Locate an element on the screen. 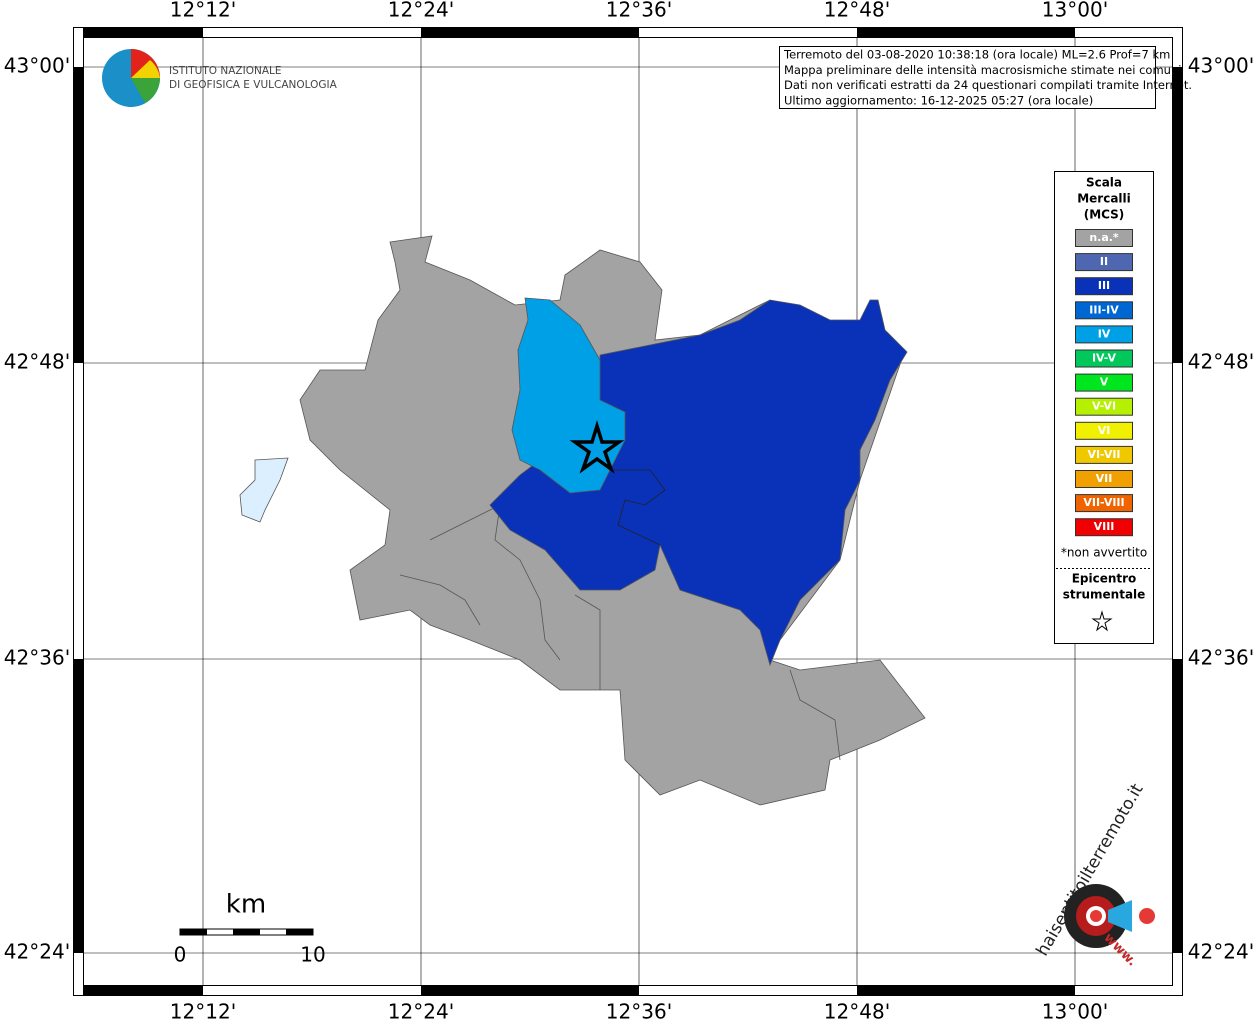 This screenshot has width=1256, height=1024. legend-star is located at coordinates (1102, 621).